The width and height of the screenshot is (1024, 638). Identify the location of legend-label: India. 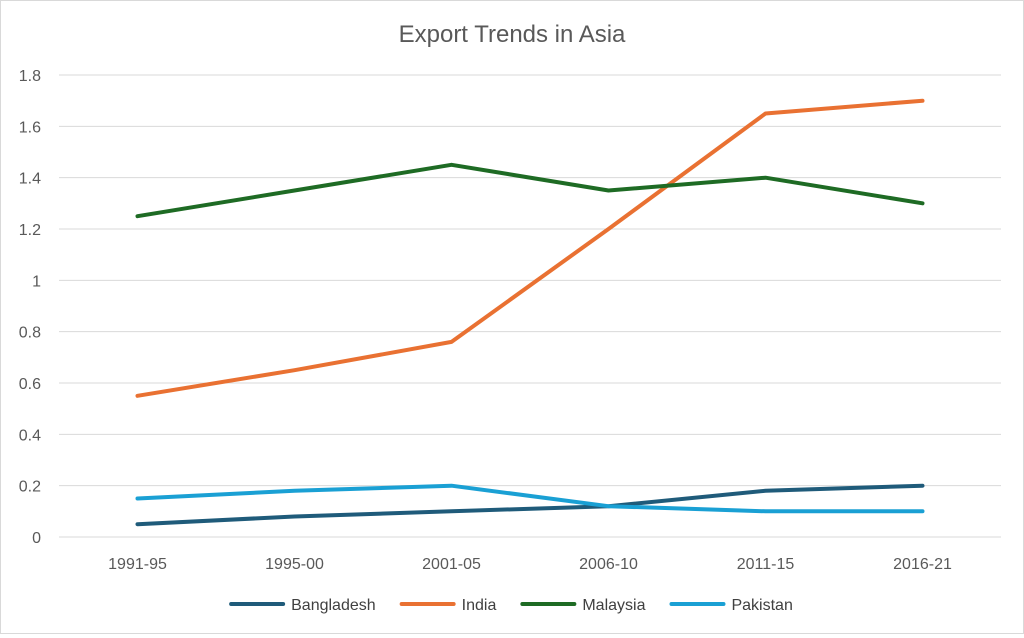
(479, 605).